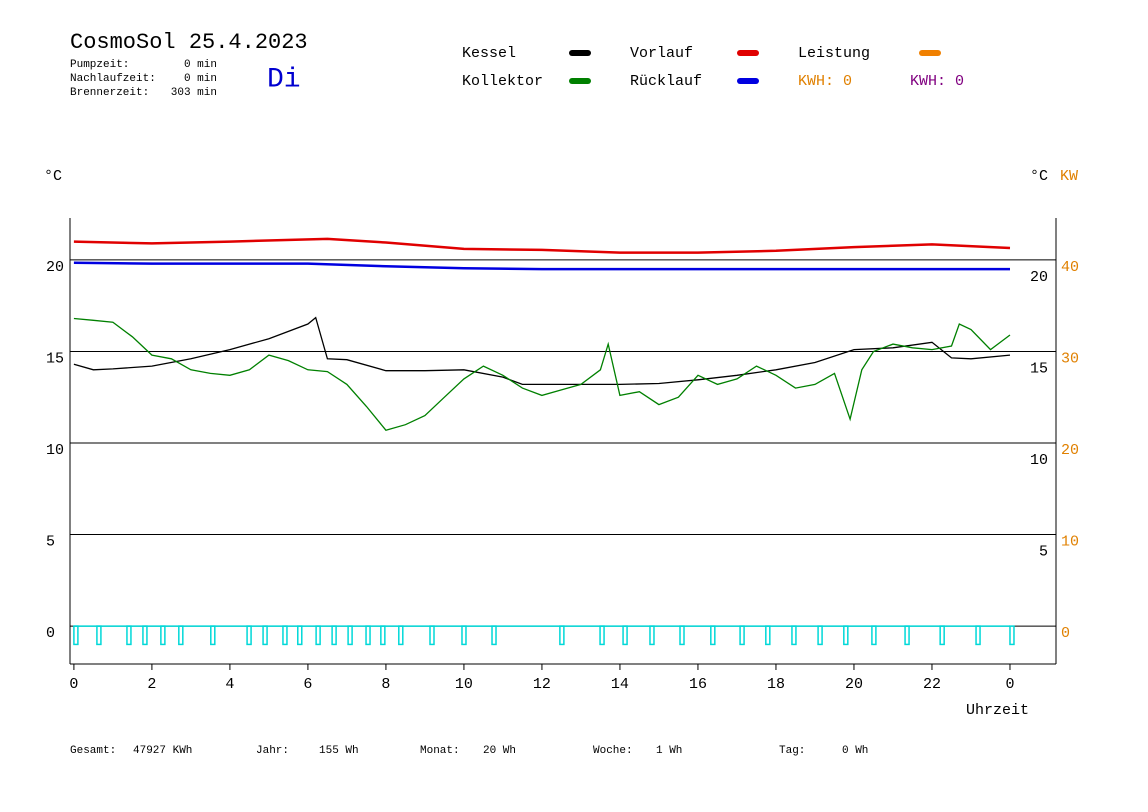 This screenshot has height=812, width=1148. Describe the element at coordinates (1069, 176) in the screenshot. I see `y2-axis-label: KW` at that location.